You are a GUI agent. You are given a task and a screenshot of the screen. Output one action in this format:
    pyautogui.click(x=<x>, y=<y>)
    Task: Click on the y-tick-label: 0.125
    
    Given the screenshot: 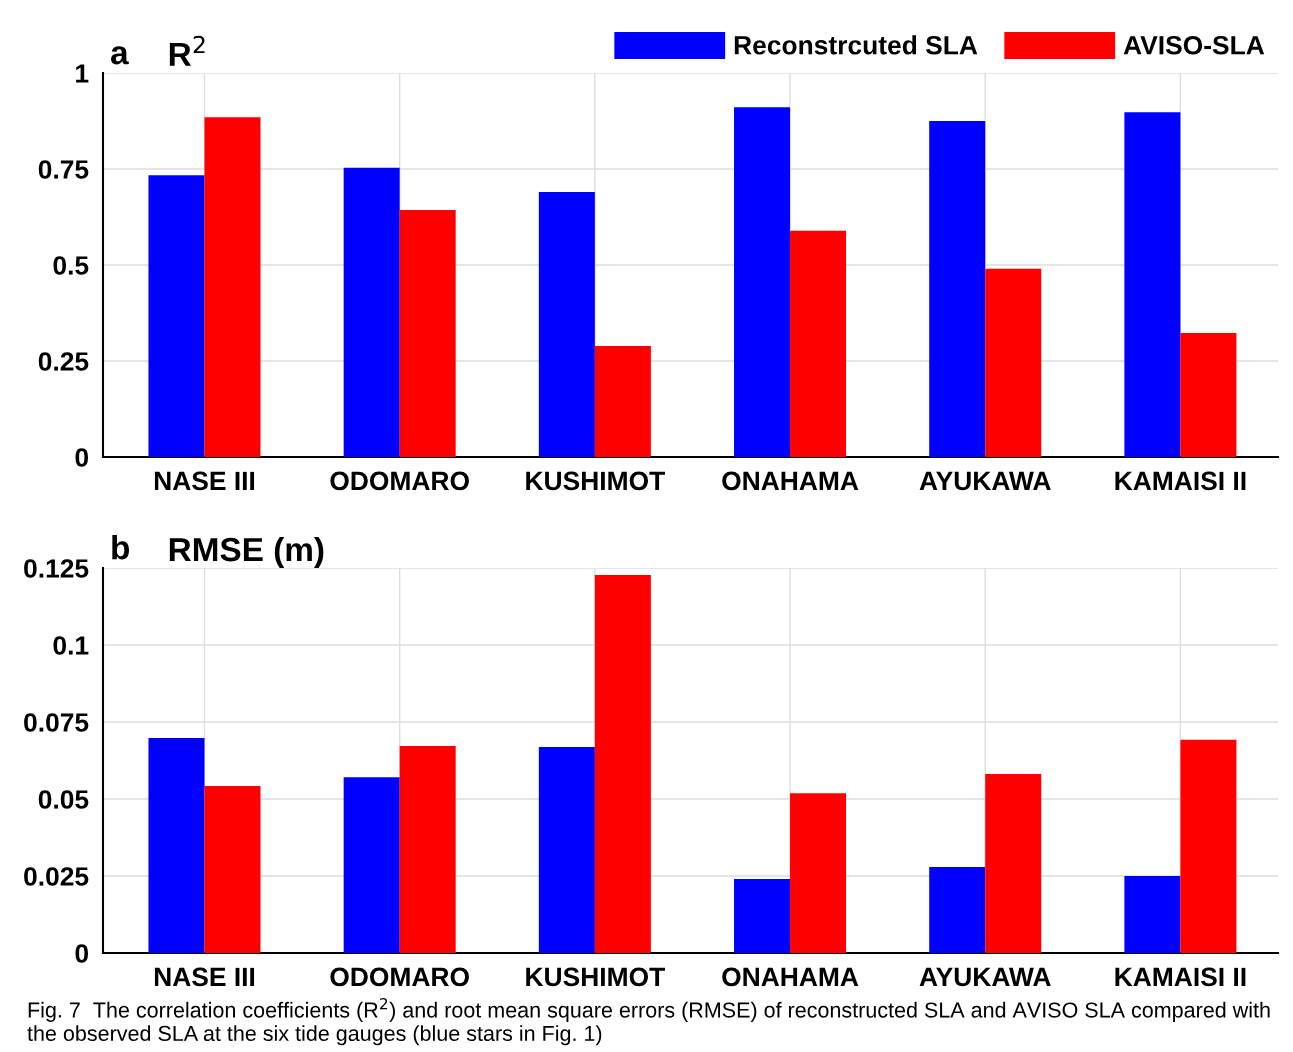 What is the action you would take?
    pyautogui.click(x=56, y=568)
    